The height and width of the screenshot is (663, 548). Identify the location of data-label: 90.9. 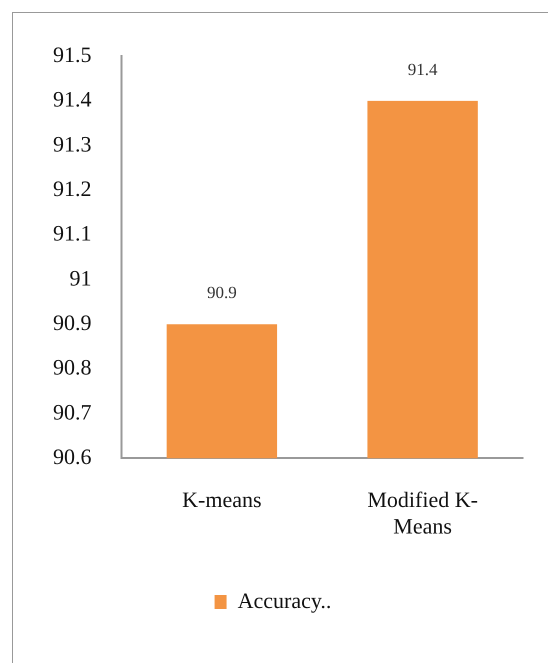
(222, 292).